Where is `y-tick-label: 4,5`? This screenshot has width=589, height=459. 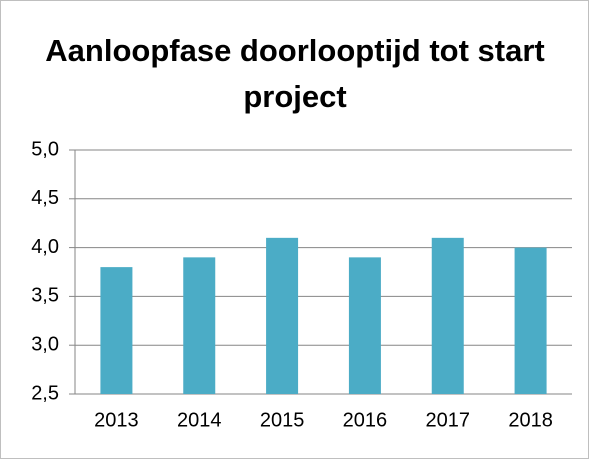 y-tick-label: 4,5 is located at coordinates (45, 198).